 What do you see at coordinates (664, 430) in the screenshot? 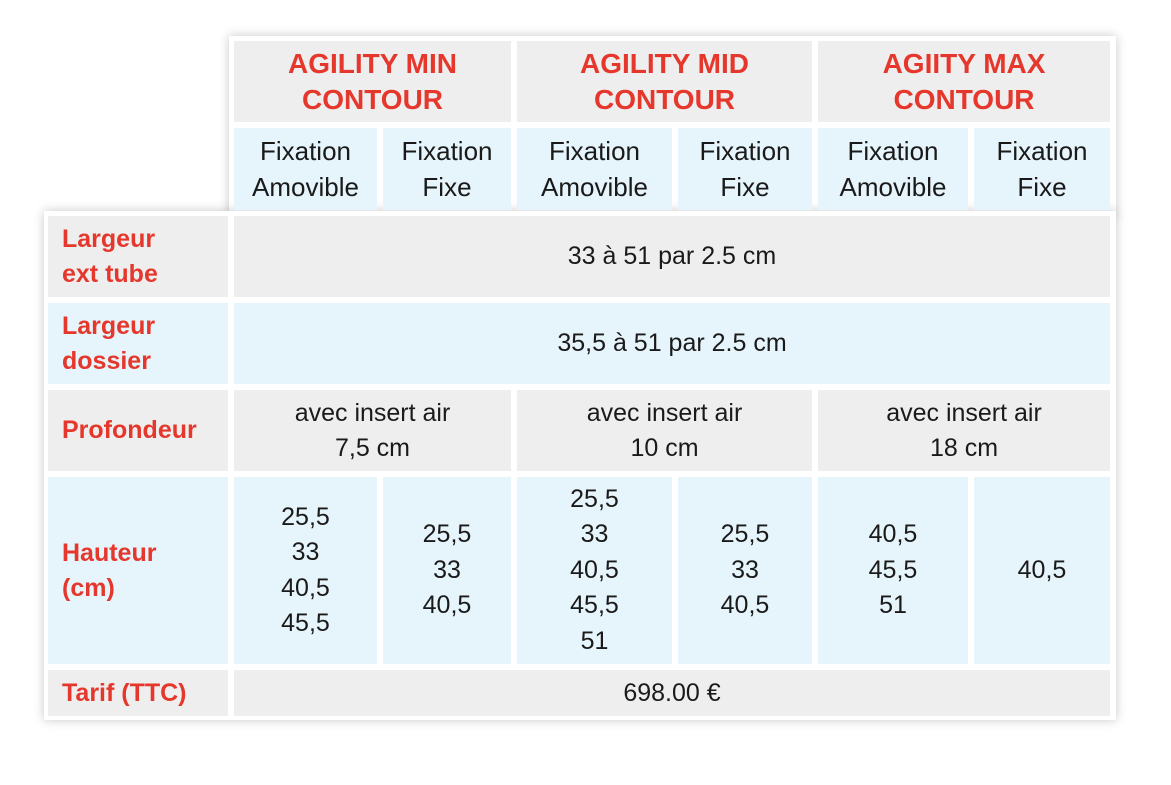
I see `value-profondeur-mid: avec insert air 10 cm` at bounding box center [664, 430].